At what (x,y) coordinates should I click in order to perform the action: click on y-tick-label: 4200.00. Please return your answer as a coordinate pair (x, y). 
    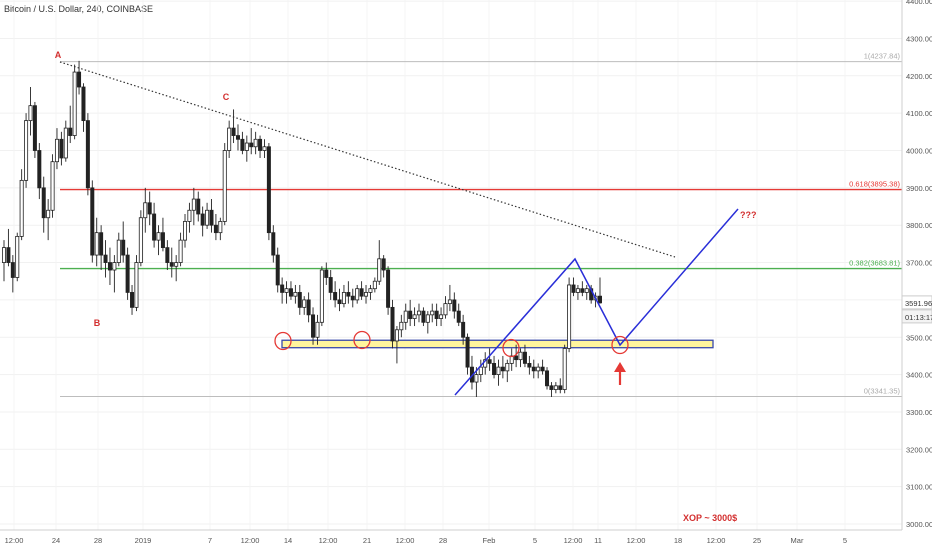
    Looking at the image, I should click on (919, 76).